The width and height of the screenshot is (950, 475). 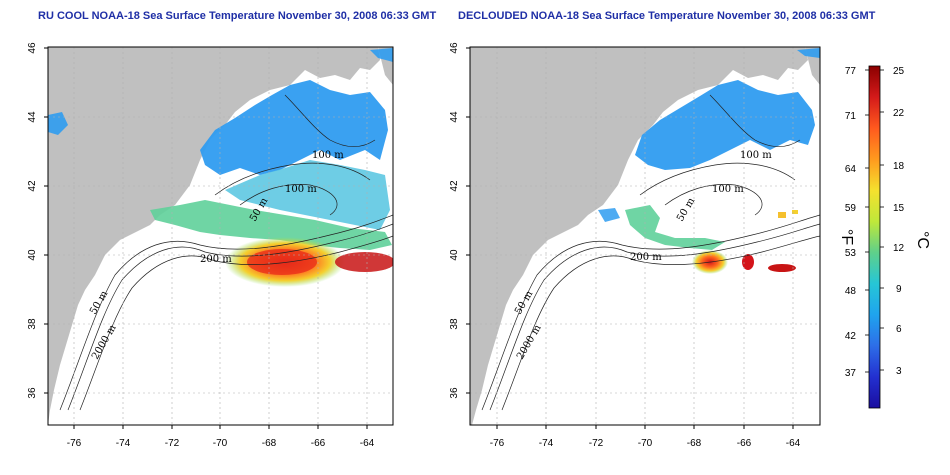 What do you see at coordinates (454, 324) in the screenshot?
I see `right-y-tick: 38` at bounding box center [454, 324].